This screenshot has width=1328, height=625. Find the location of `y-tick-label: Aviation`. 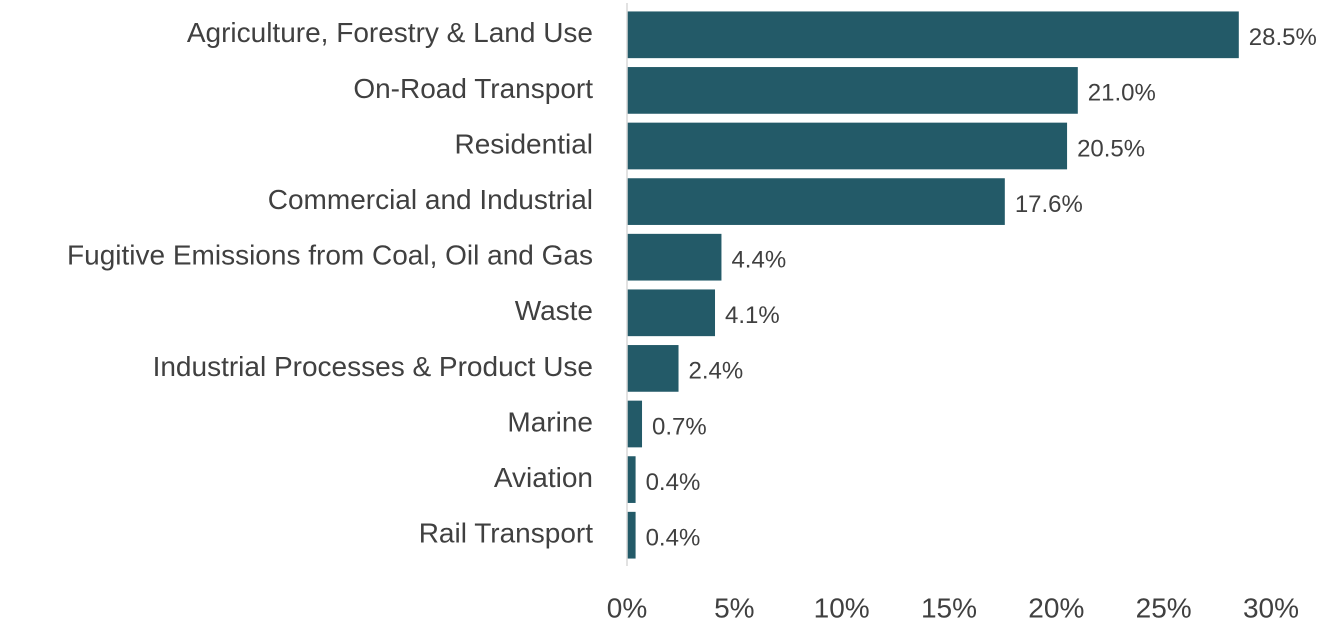

y-tick-label: Aviation is located at coordinates (543, 477).